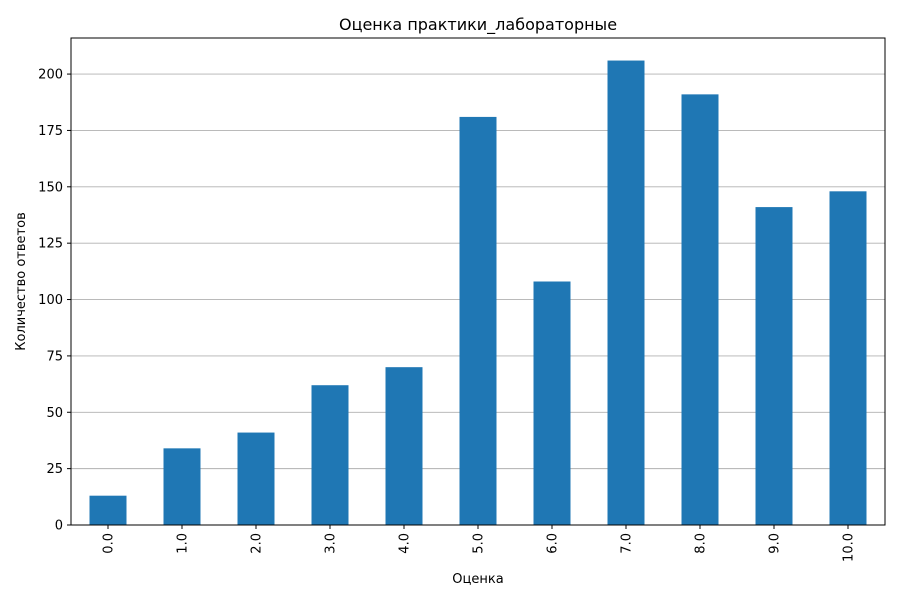  Describe the element at coordinates (701, 543) in the screenshot. I see `x-tick-label: 8.0` at that location.